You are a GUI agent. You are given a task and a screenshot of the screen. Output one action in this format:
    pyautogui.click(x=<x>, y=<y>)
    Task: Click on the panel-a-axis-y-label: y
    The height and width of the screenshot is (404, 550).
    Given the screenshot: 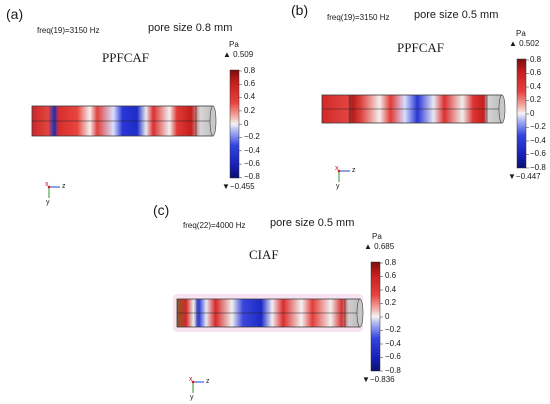 What is the action you would take?
    pyautogui.click(x=48, y=202)
    